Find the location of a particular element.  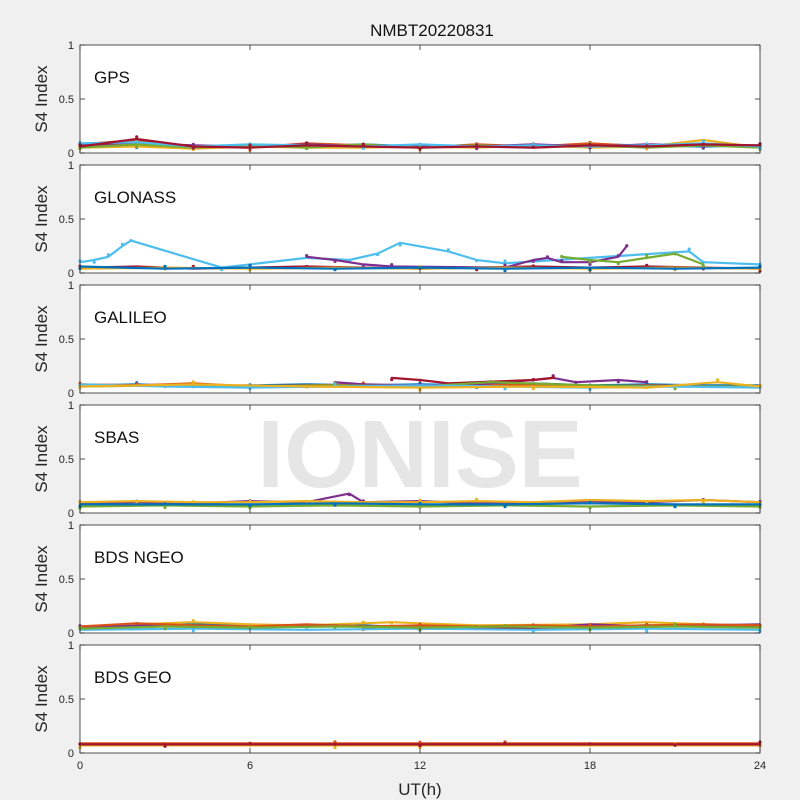

panel-bds-ngeo: 0 0.5 1 BDS NGEO S4 Index is located at coordinates (397, 580).